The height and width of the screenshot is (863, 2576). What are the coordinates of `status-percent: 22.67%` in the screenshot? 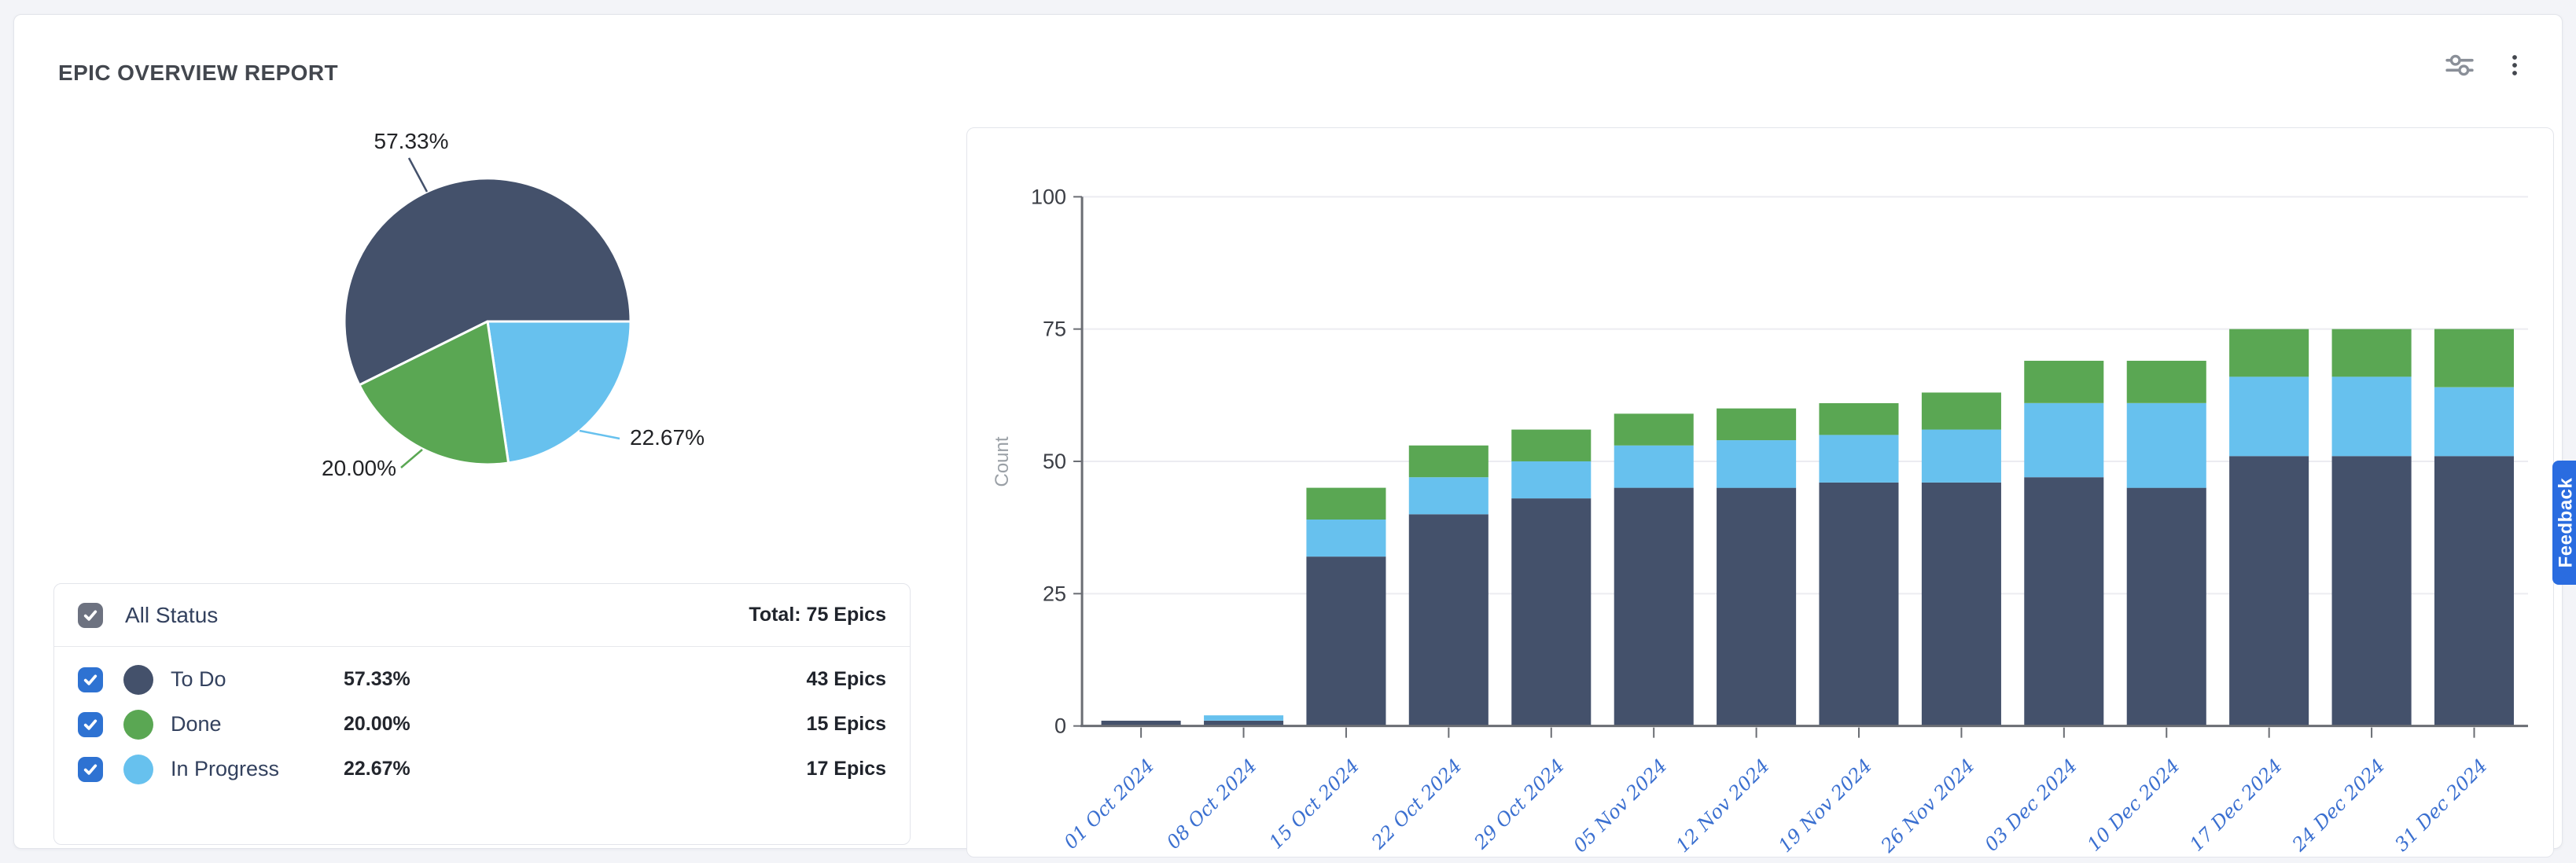 It's located at (377, 769).